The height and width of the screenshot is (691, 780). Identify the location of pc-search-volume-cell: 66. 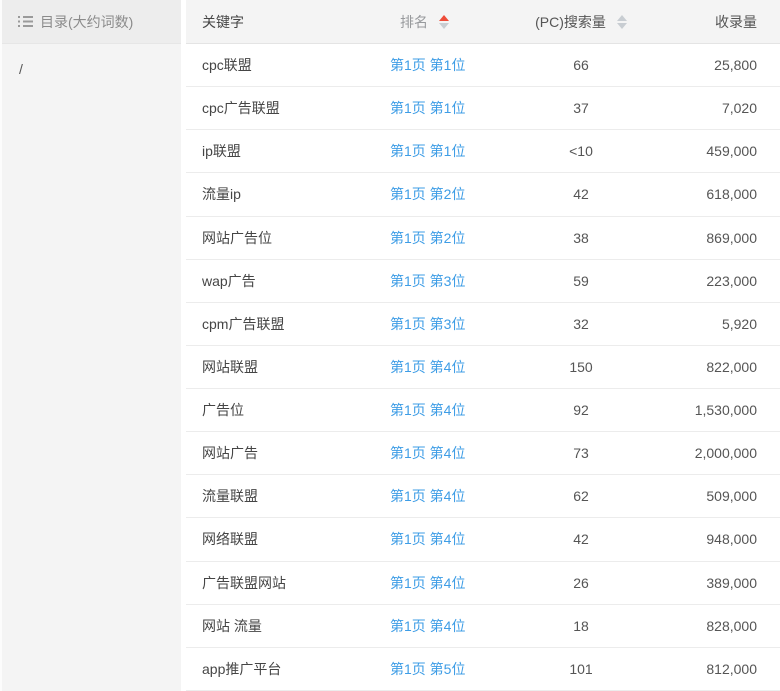
(581, 65).